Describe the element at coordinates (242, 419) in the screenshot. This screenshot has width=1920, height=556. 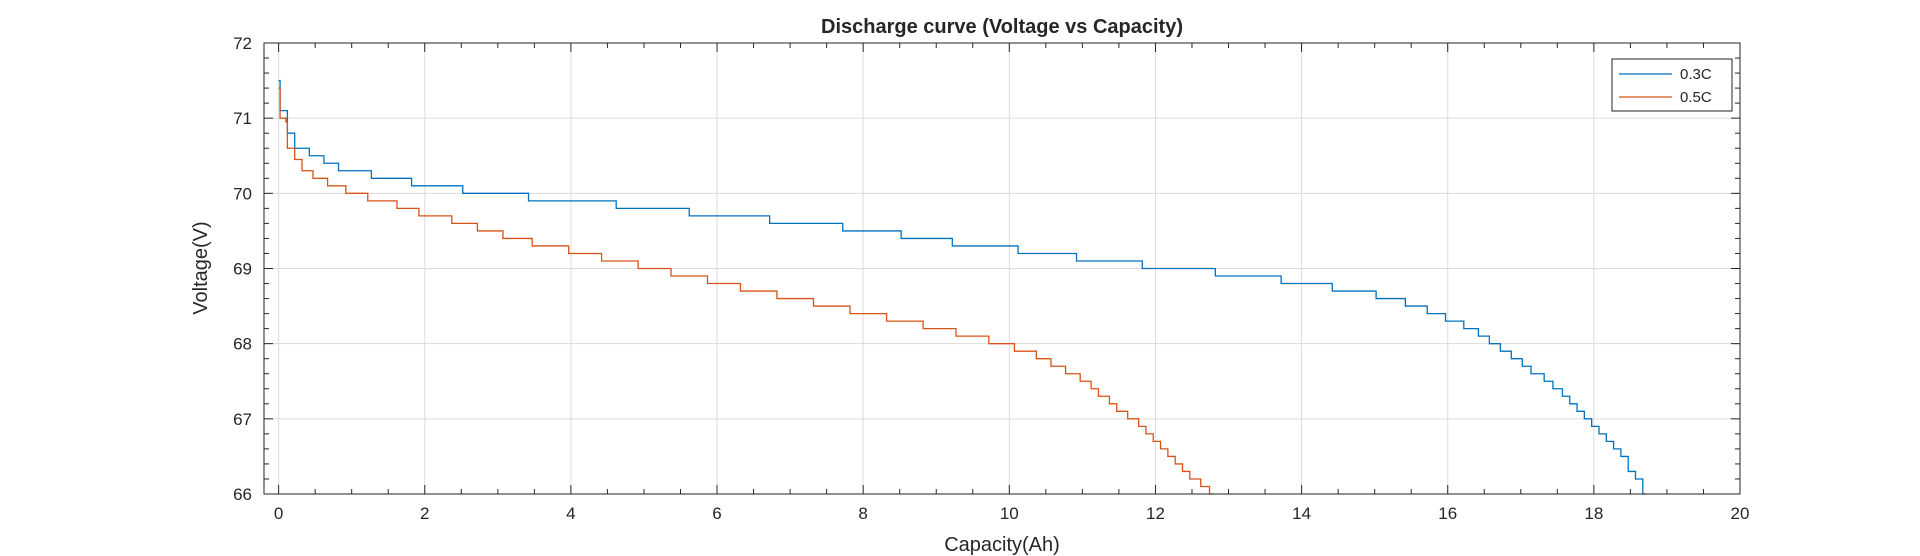
I see `y-tick-label: 67` at that location.